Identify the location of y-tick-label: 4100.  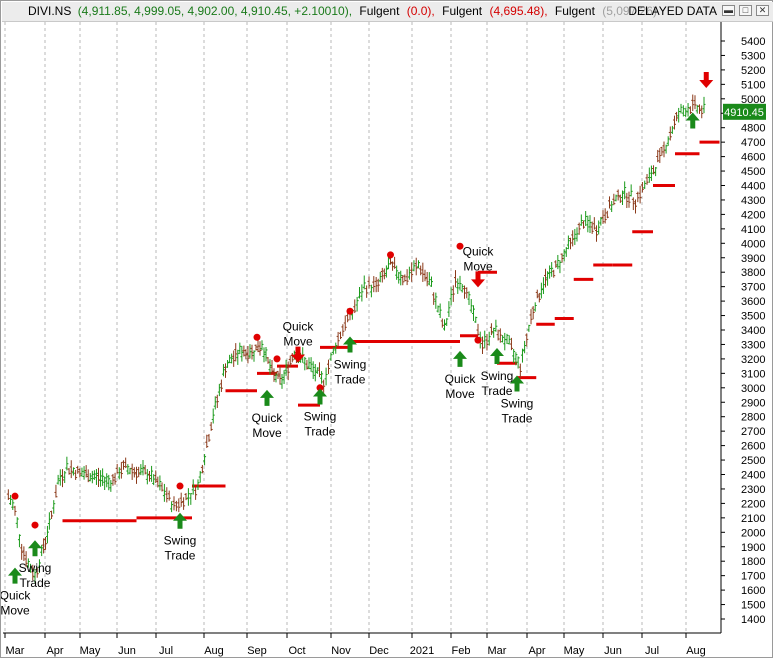
(753, 230).